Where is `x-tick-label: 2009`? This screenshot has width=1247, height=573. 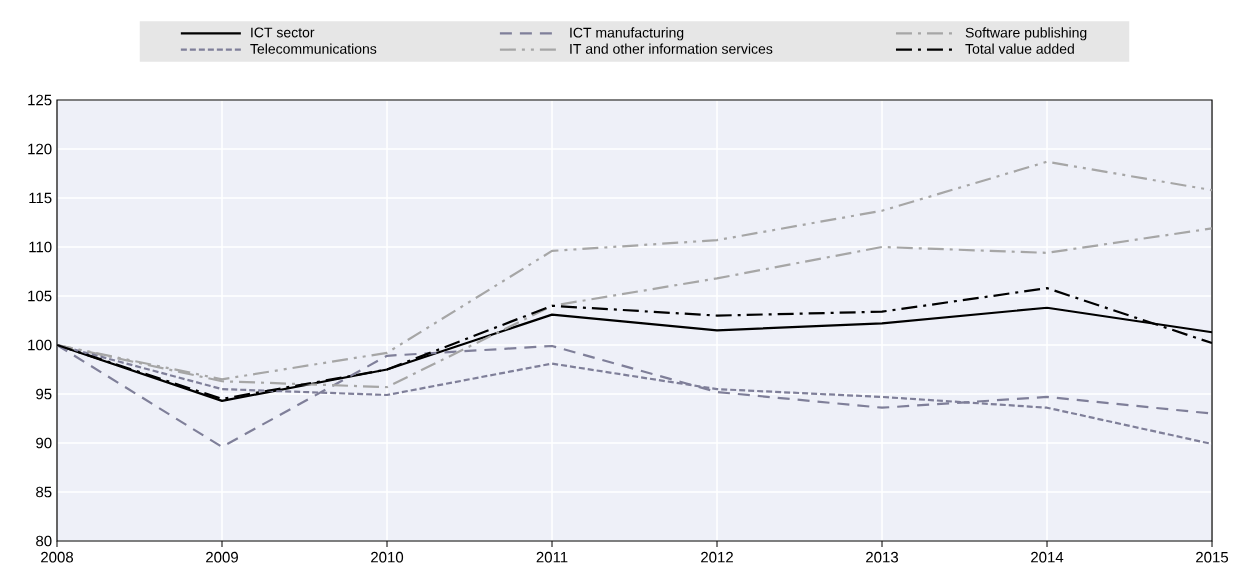
x-tick-label: 2009 is located at coordinates (222, 557).